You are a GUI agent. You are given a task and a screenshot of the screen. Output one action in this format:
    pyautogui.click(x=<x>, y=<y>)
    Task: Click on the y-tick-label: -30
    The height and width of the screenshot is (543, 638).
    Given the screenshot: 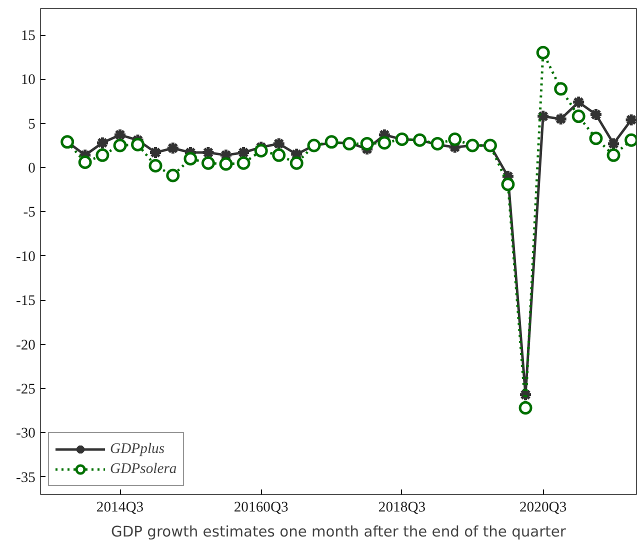 What is the action you would take?
    pyautogui.click(x=26, y=434)
    